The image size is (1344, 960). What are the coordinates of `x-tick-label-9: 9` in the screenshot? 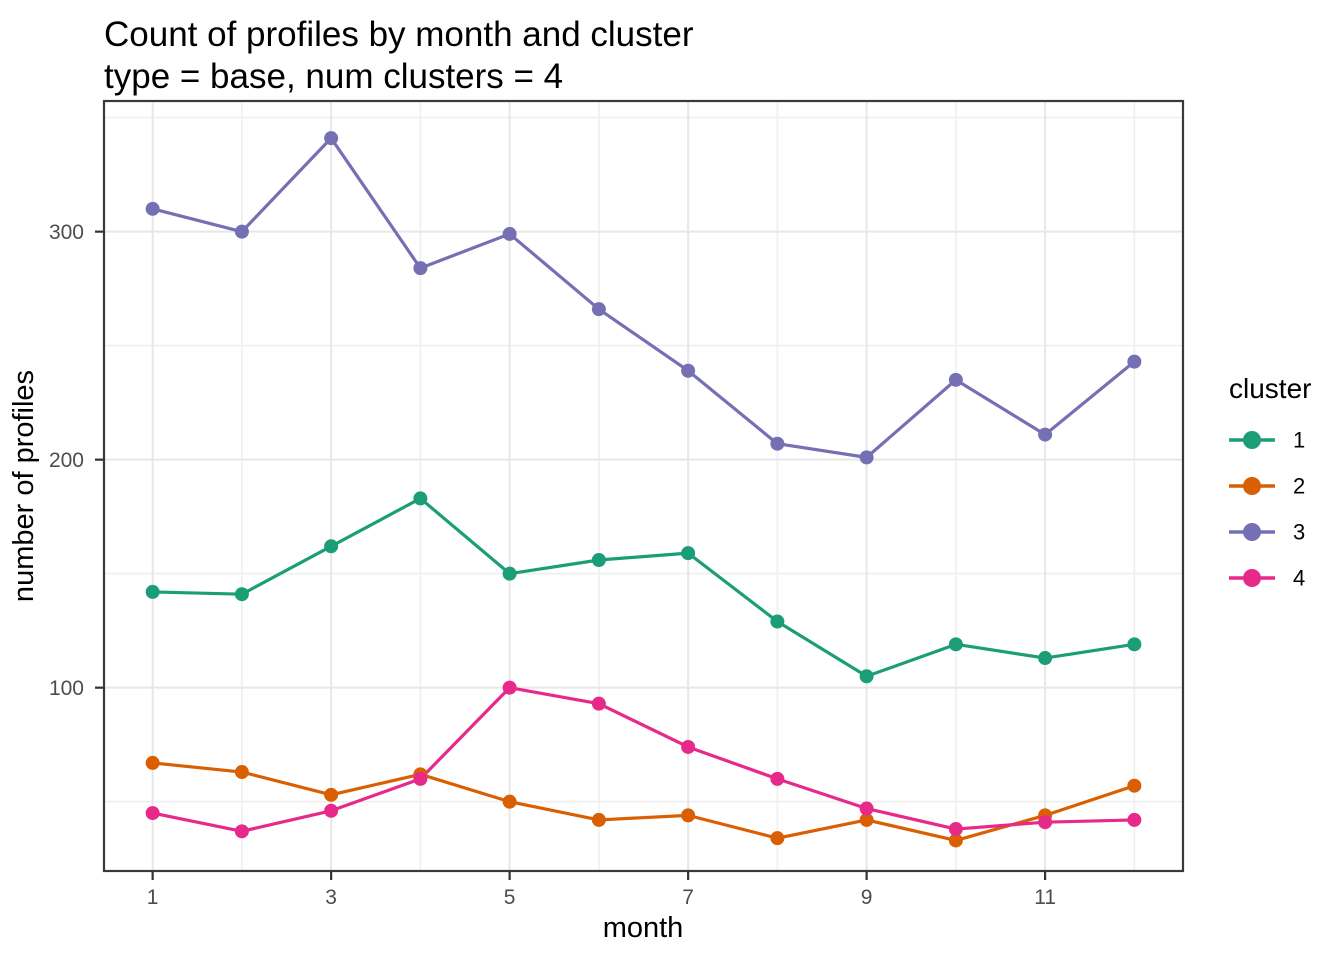 It's located at (867, 897).